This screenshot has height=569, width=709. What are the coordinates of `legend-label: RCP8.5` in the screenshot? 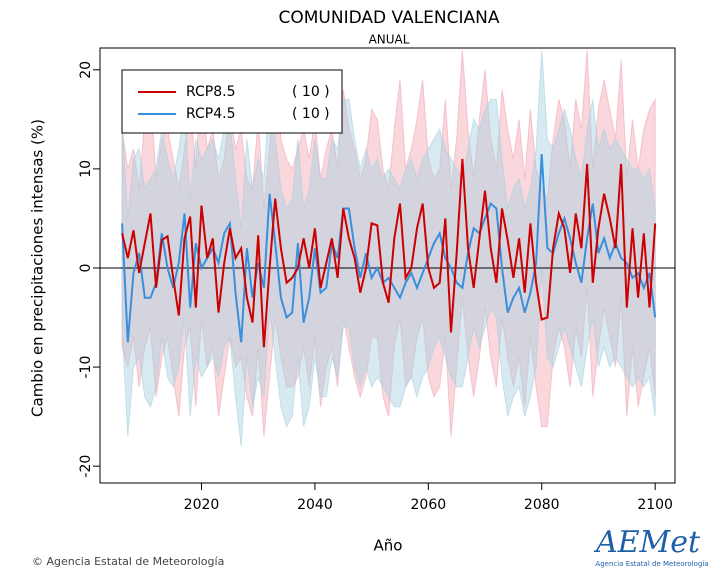 It's located at (211, 92).